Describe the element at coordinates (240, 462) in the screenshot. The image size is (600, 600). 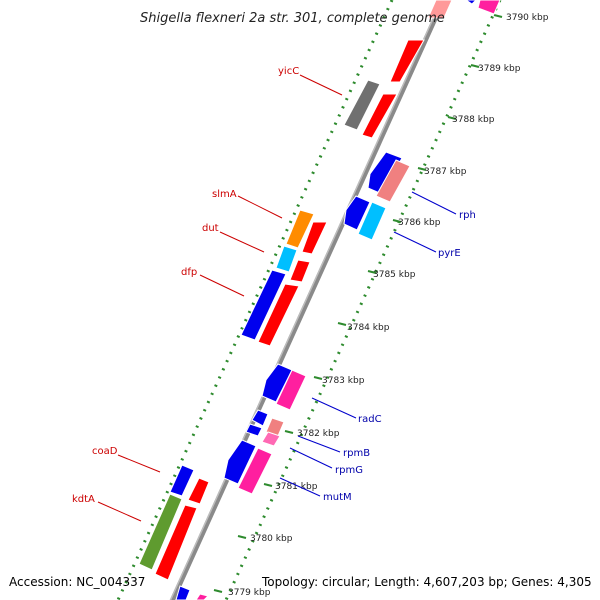
I see `gene-mutM-blue` at that location.